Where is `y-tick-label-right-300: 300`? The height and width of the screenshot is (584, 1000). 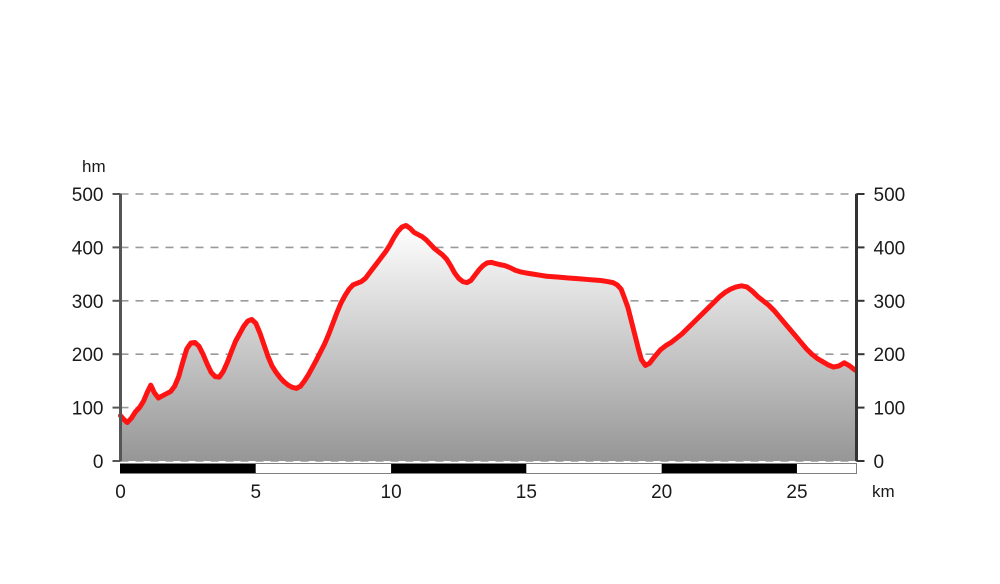 y-tick-label-right-300: 300 is located at coordinates (890, 302).